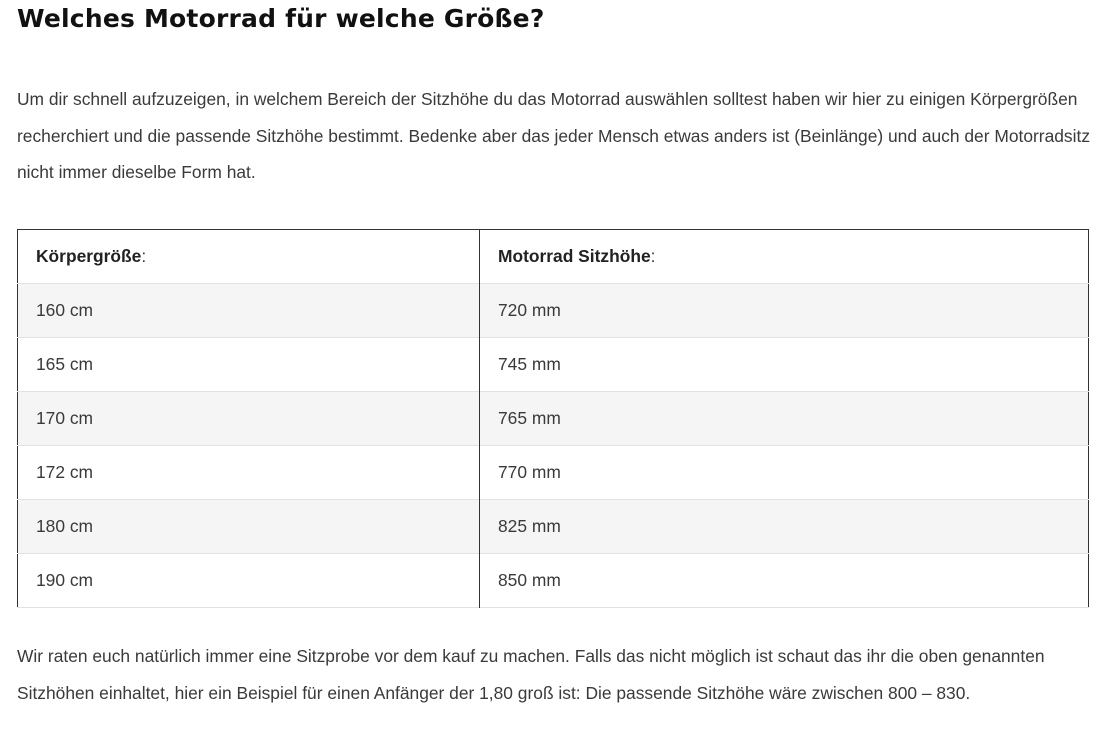 The height and width of the screenshot is (745, 1113). I want to click on cell-body-height: 190 cm, so click(248, 580).